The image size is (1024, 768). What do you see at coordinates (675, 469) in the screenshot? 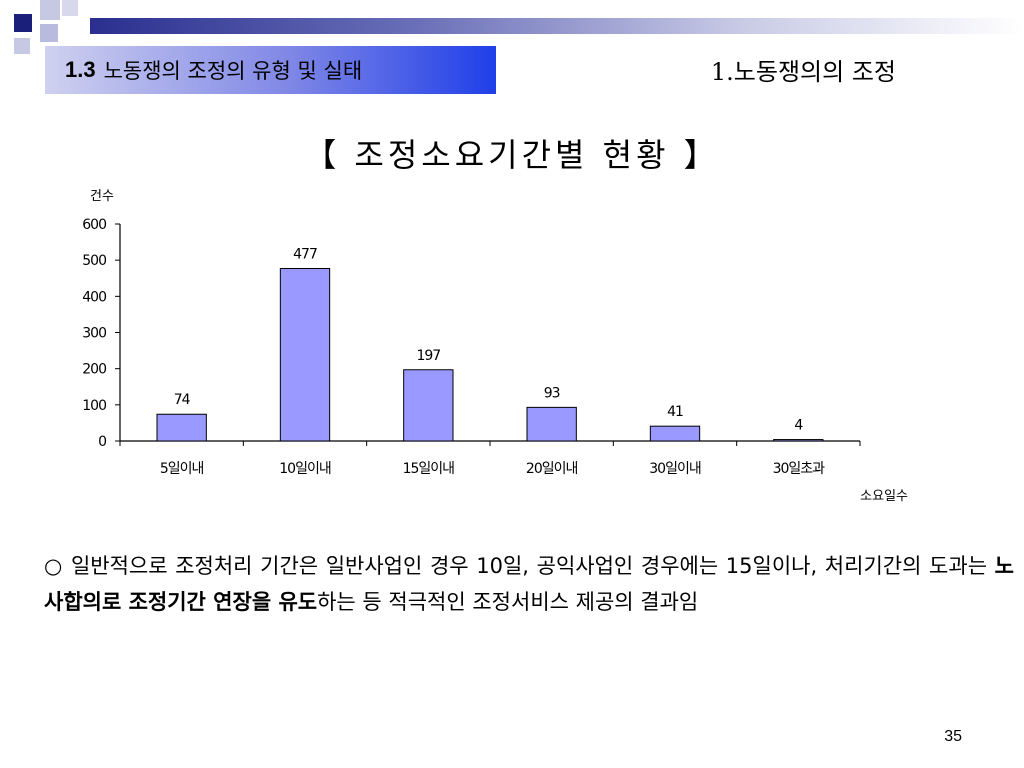
I see `x-tick-label: 30일이내` at bounding box center [675, 469].